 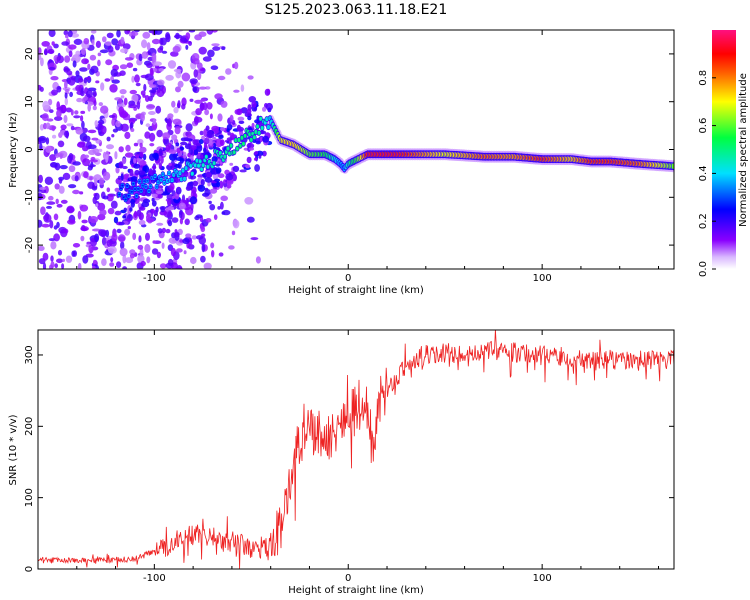 What do you see at coordinates (707, 173) in the screenshot?
I see `colorbar-ticks: 0.0 0.2 0.4 0.6 0.8` at bounding box center [707, 173].